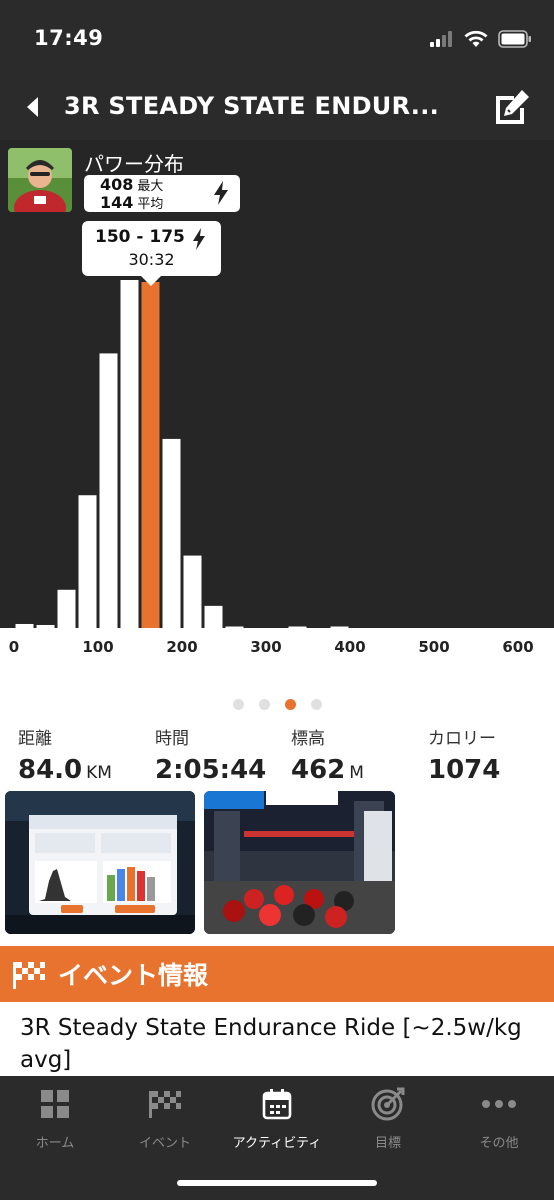  Describe the element at coordinates (14, 647) in the screenshot. I see `x-tick-label: 0` at that location.